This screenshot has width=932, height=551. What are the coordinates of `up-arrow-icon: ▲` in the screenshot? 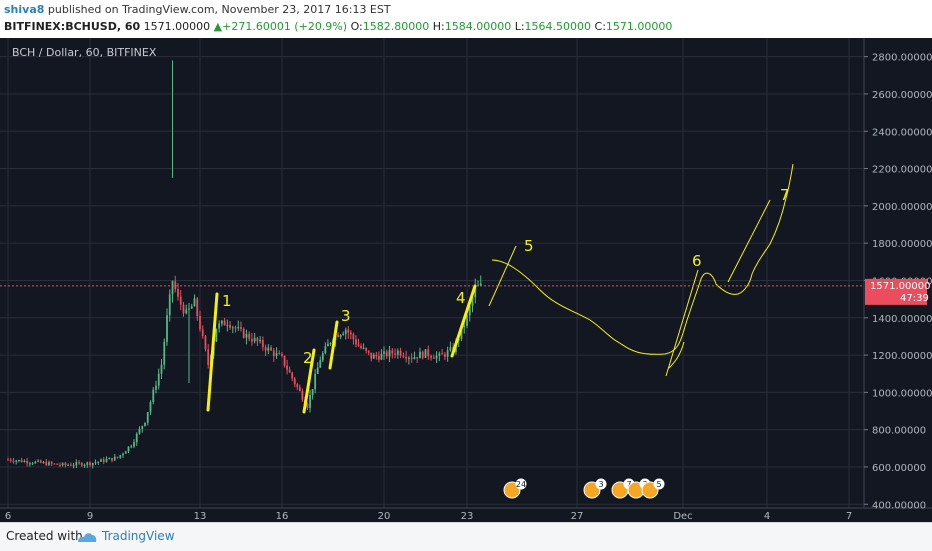 It's located at (218, 26).